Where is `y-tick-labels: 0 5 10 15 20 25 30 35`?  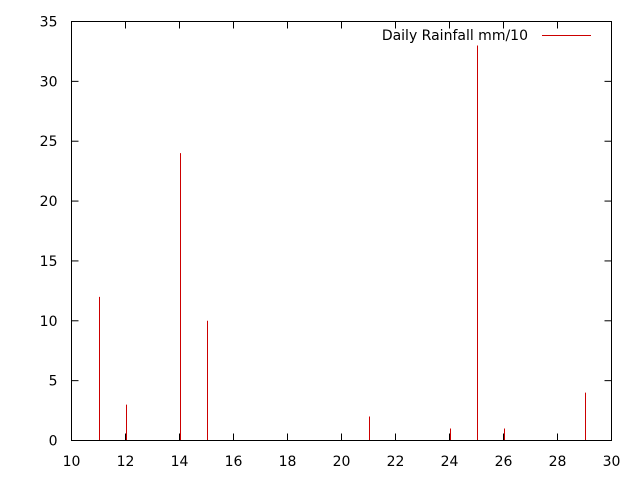
y-tick-labels: 0 5 10 15 20 25 30 35 is located at coordinates (49, 232).